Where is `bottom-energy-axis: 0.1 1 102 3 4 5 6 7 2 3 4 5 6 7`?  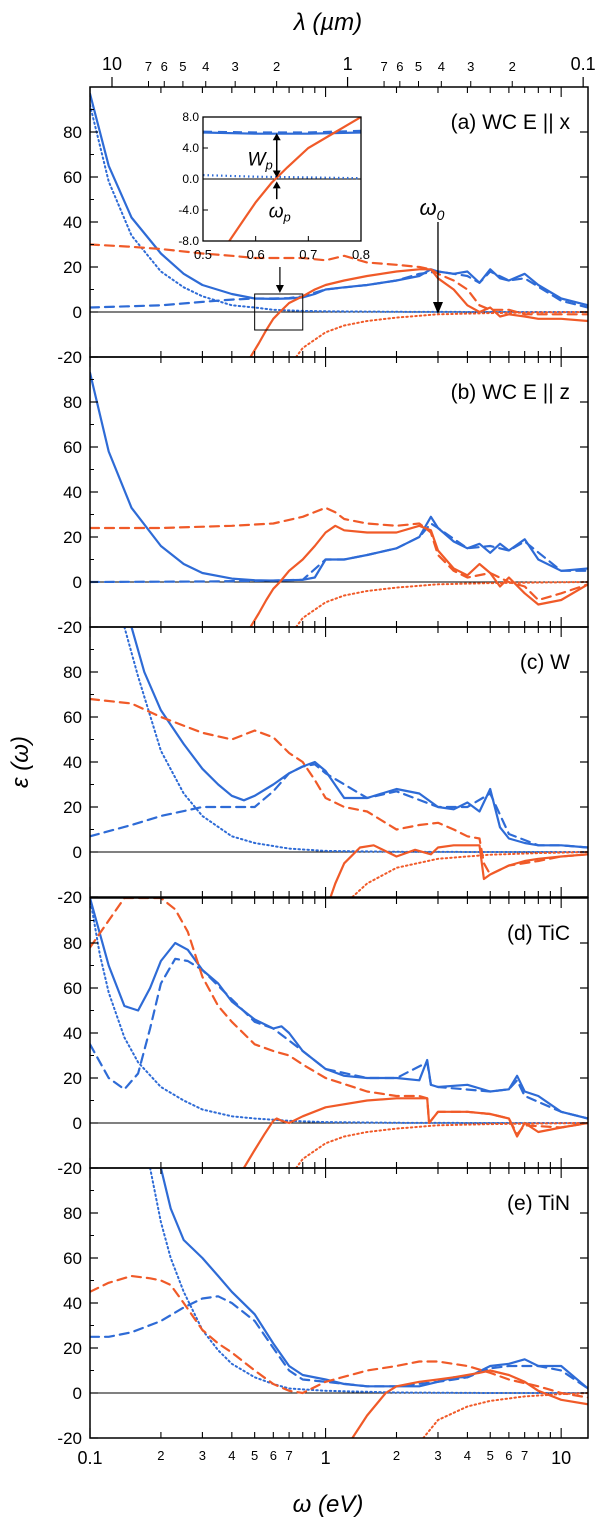
bottom-energy-axis: 0.1 1 102 3 4 5 6 7 2 3 4 5 6 7 is located at coordinates (324, 1458).